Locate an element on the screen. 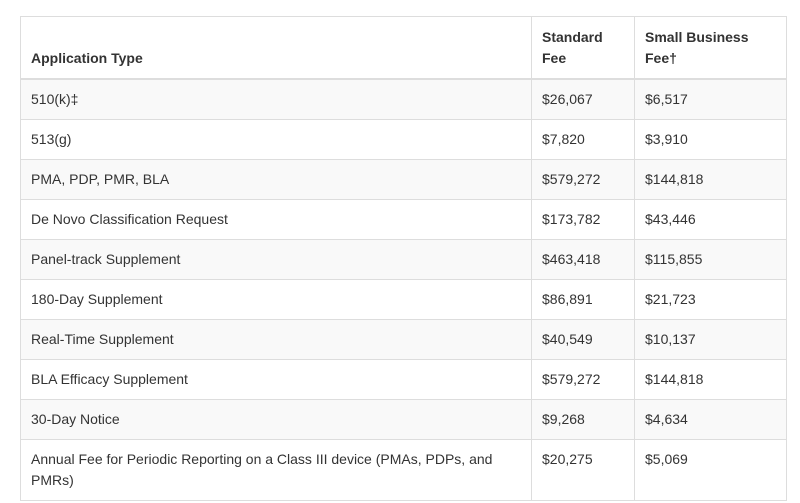  cell-application-type: 513(g) is located at coordinates (276, 139).